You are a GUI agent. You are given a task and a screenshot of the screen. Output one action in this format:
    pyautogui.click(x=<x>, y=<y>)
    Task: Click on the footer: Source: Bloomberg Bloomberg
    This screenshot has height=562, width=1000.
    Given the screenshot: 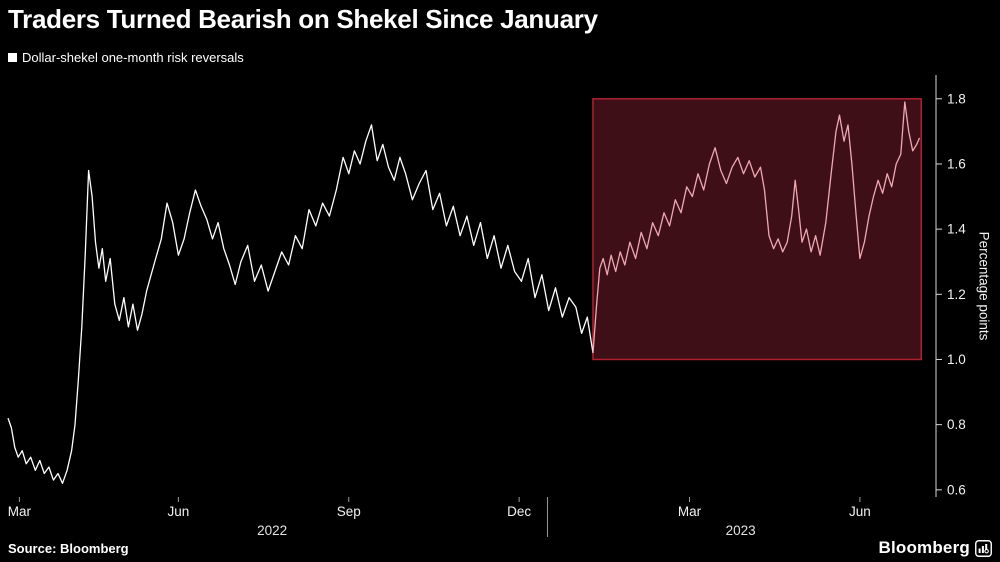 What is the action you would take?
    pyautogui.click(x=500, y=548)
    